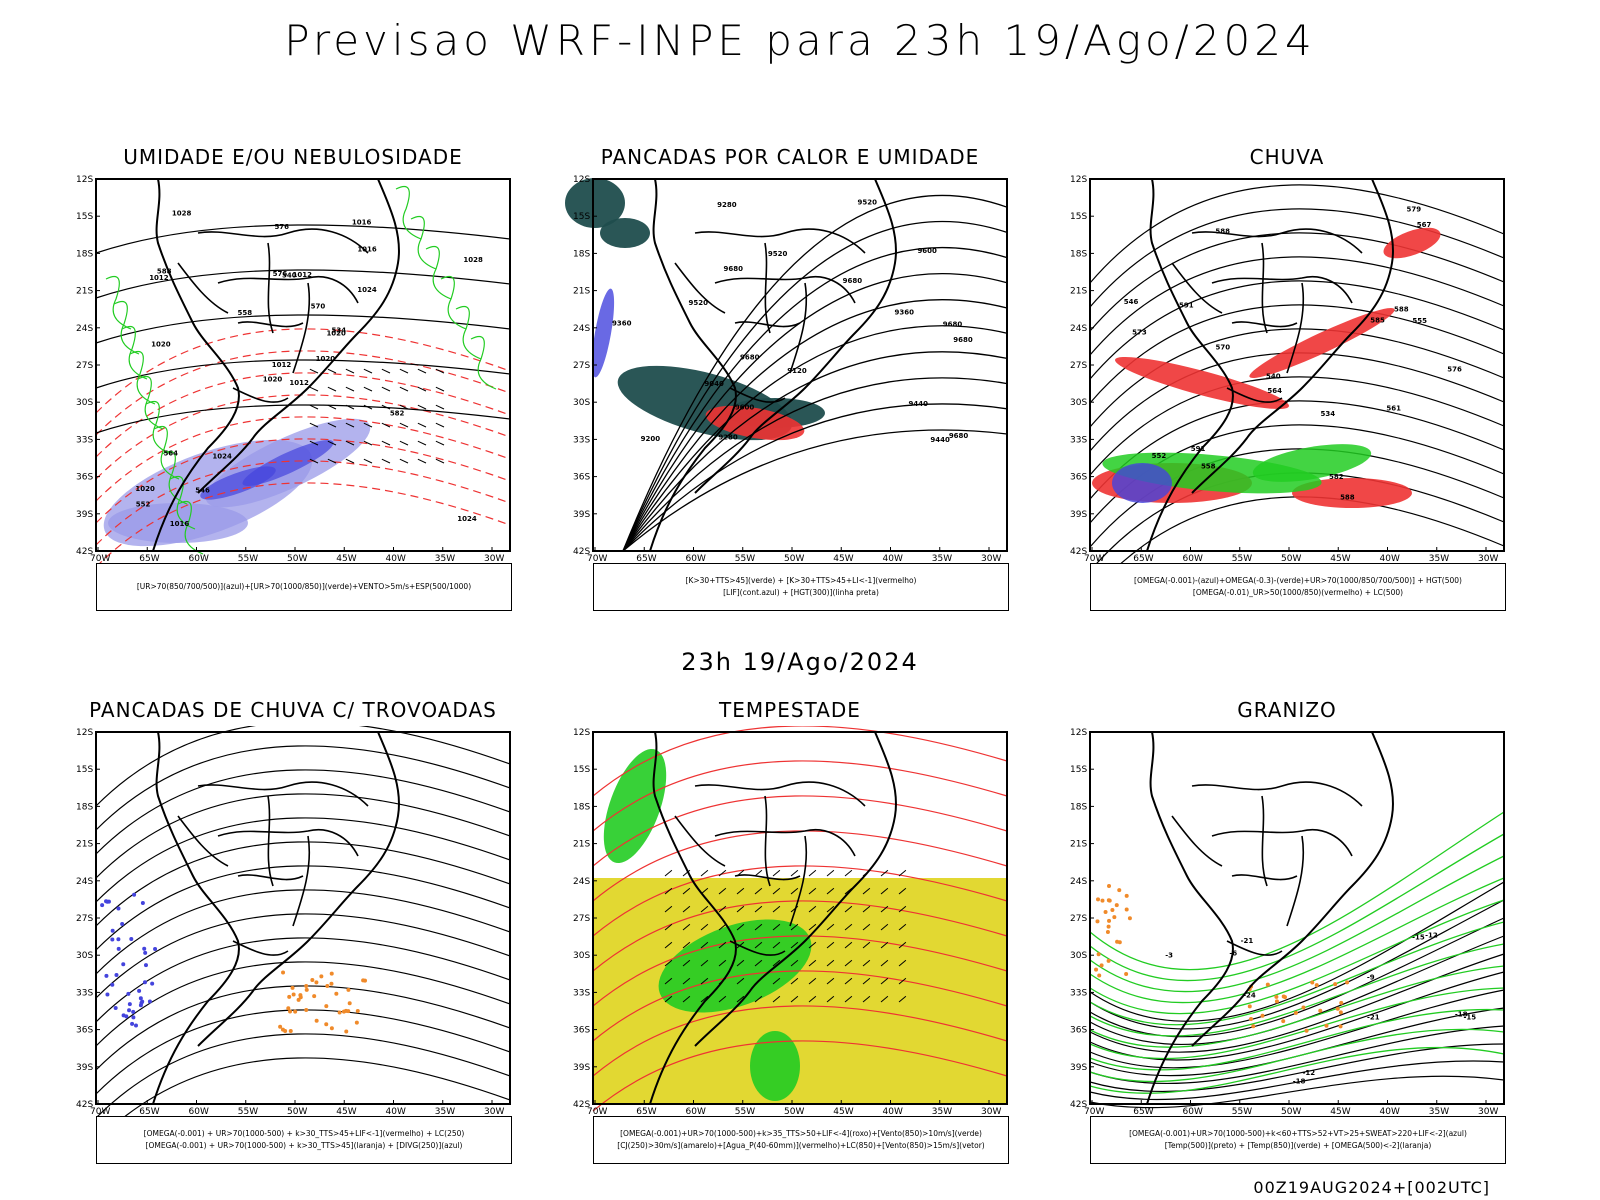 This screenshot has width=1600, height=1200. Describe the element at coordinates (202, 491) in the screenshot. I see `contour-label: 546` at that location.